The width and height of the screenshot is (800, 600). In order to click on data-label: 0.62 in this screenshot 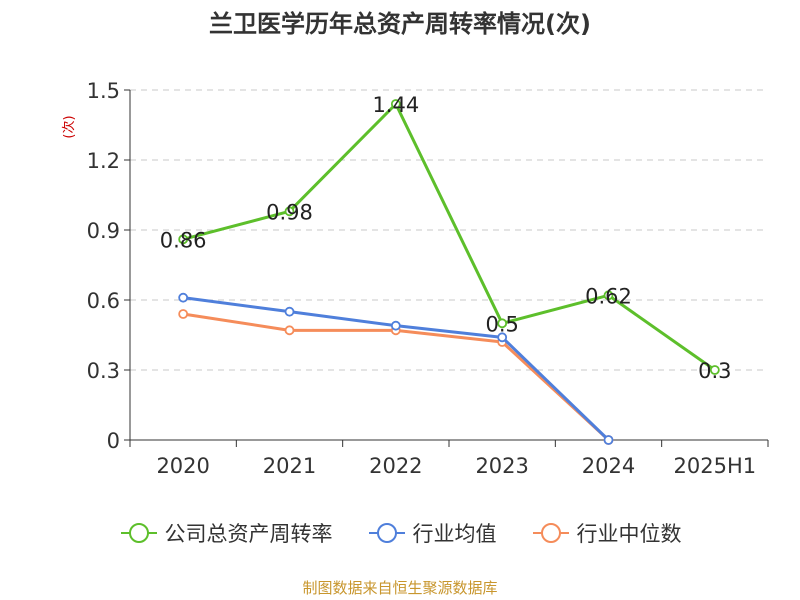, I will do `click(608, 296)`.